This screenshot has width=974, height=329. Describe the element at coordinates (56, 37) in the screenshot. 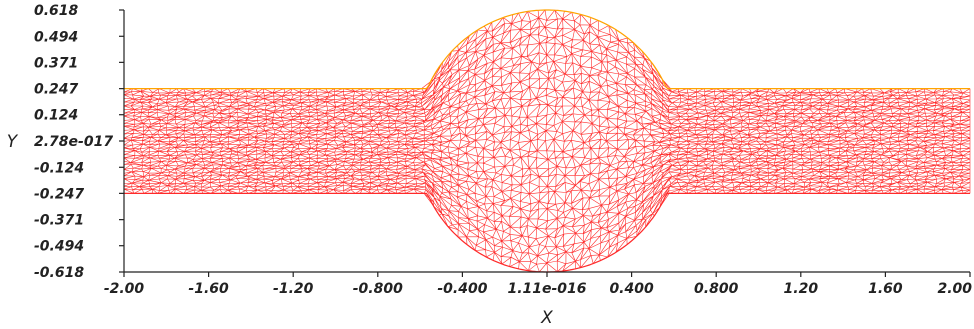

I see `y-tick-label: 0.494` at that location.